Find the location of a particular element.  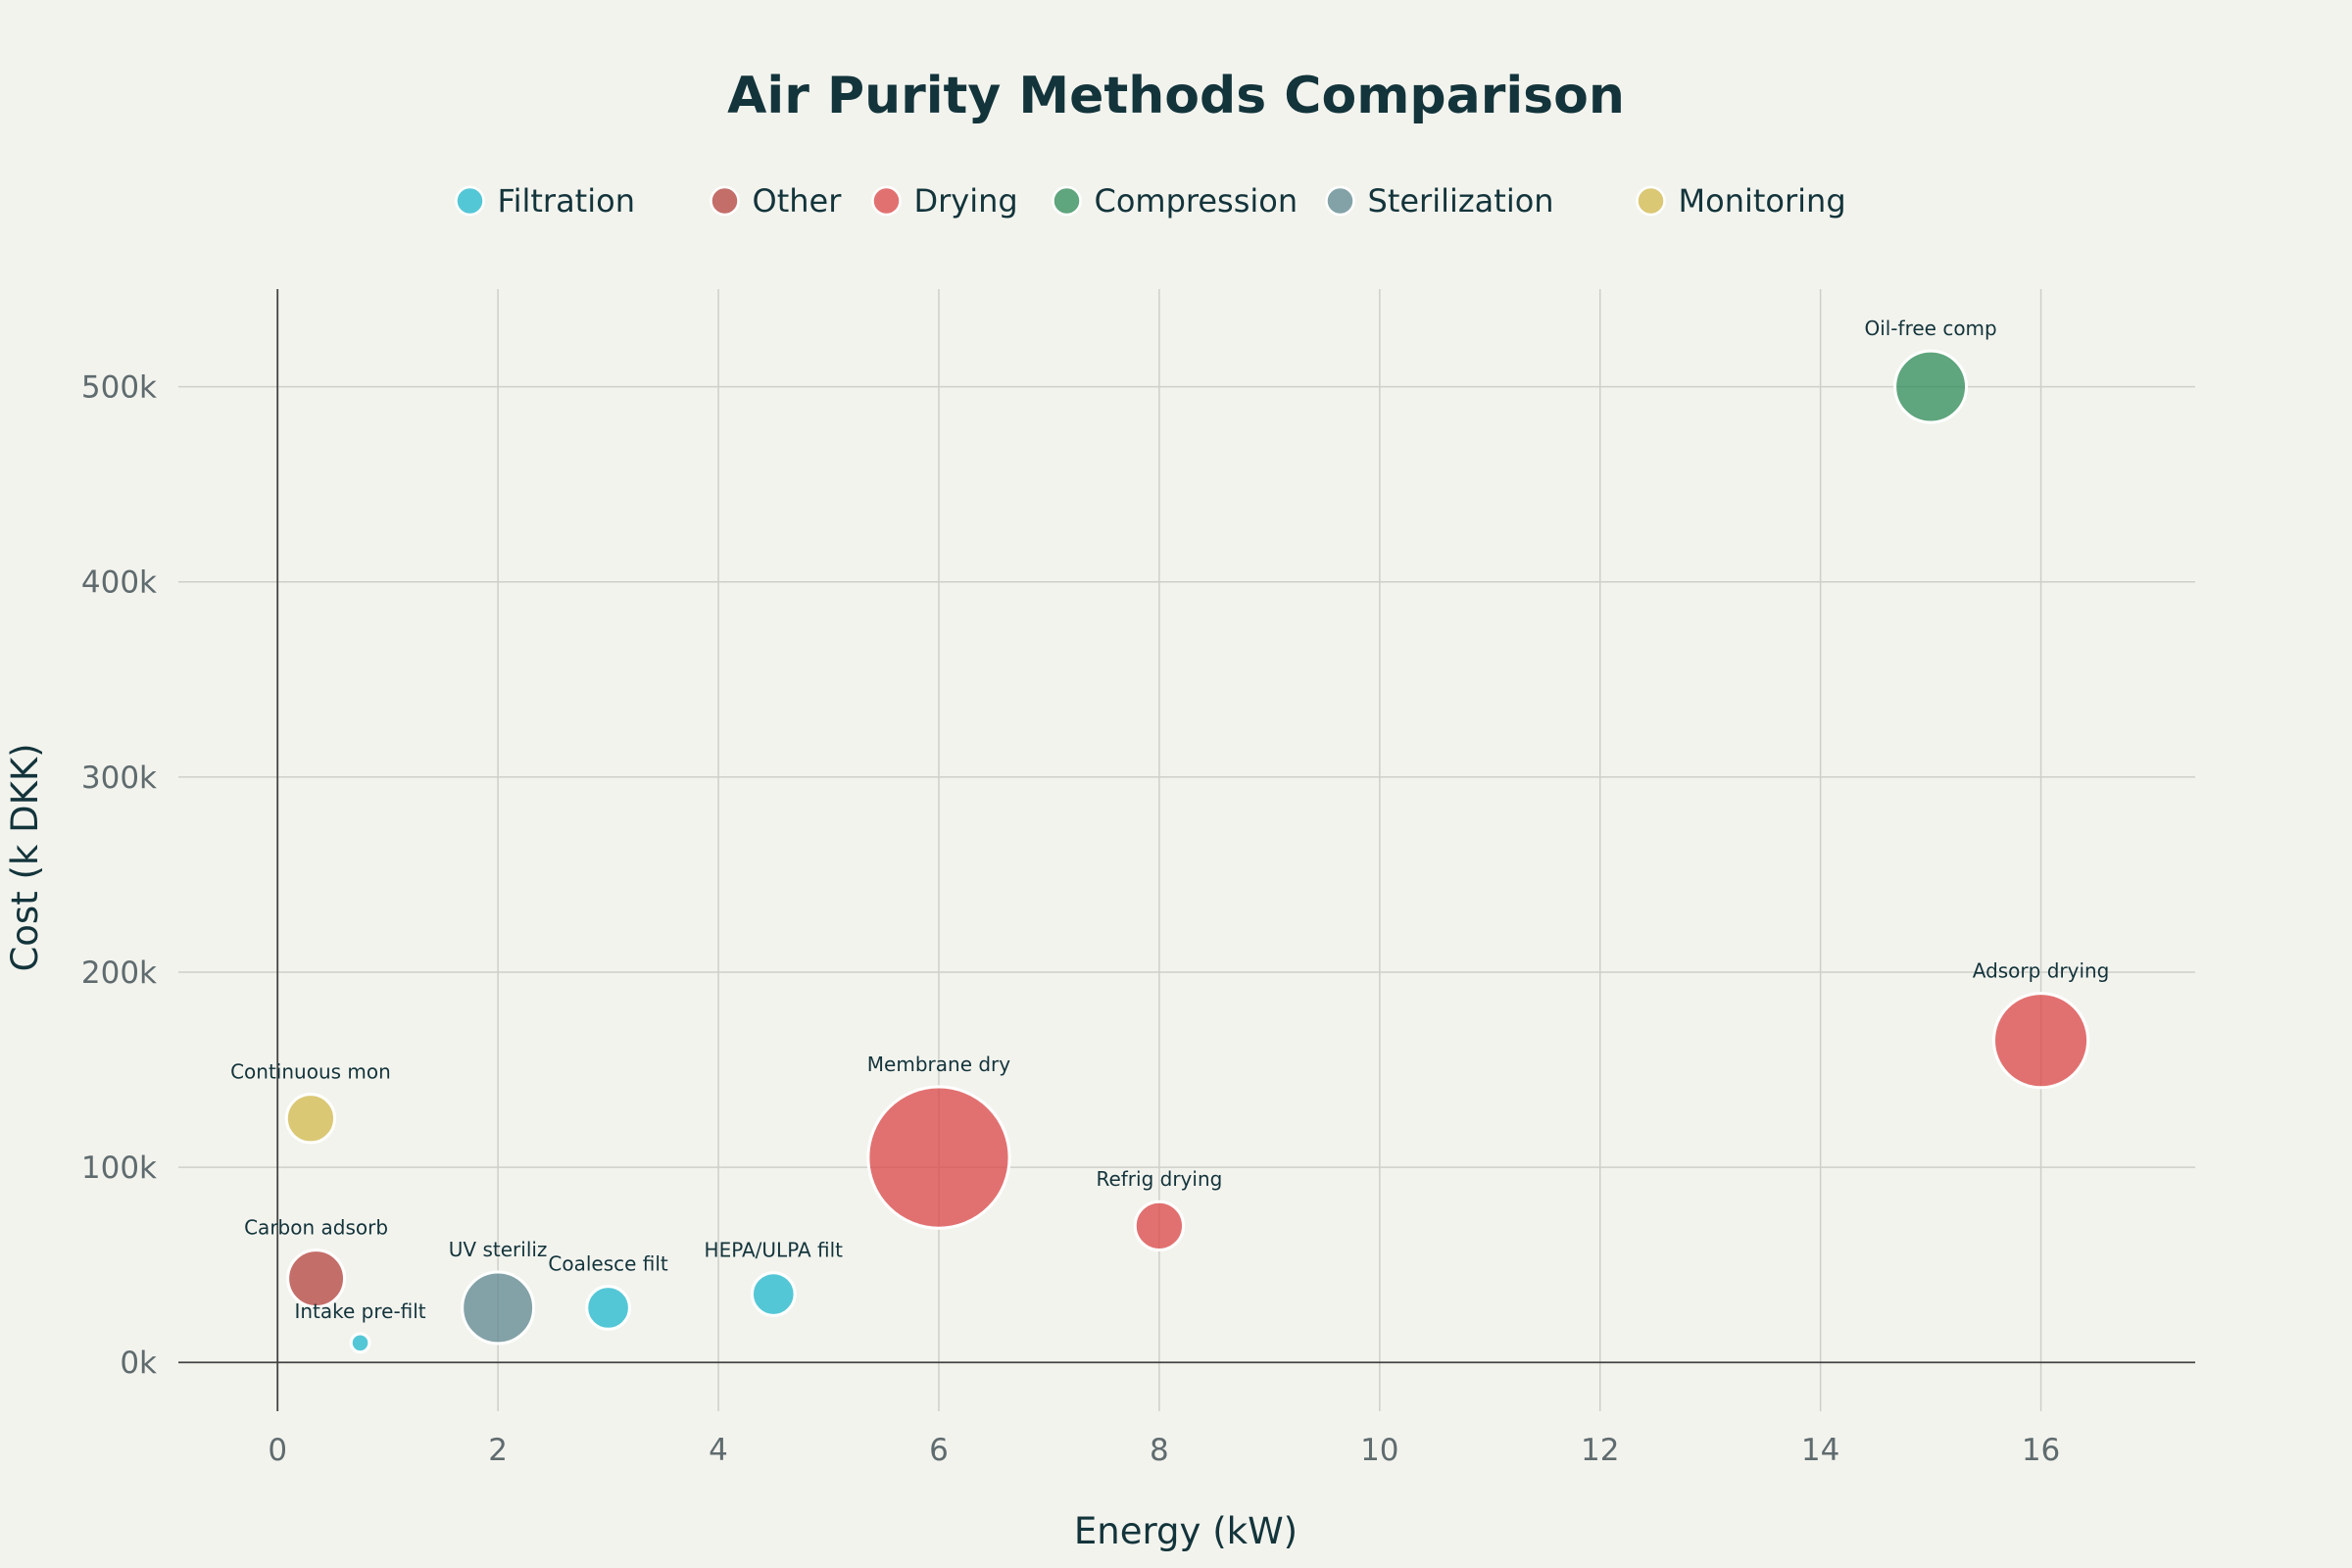

y-tick-label: 200k is located at coordinates (119, 973).